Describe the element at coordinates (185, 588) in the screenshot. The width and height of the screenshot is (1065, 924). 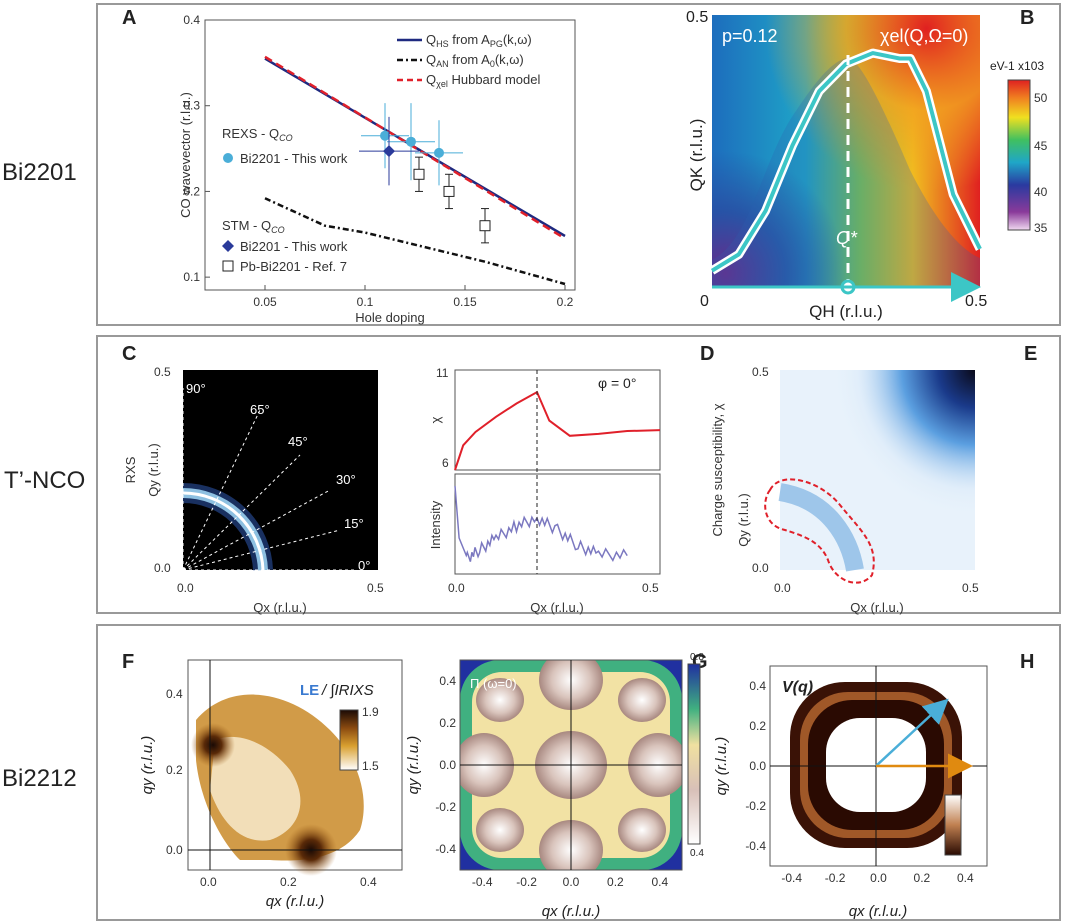
I see `panel-c-xtick-00: 0.0` at that location.